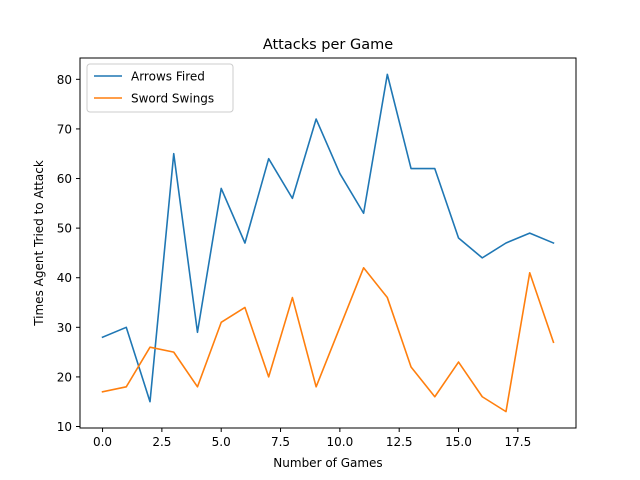 Image resolution: width=640 pixels, height=480 pixels. What do you see at coordinates (102, 442) in the screenshot?
I see `x-tick-label: 0.0` at bounding box center [102, 442].